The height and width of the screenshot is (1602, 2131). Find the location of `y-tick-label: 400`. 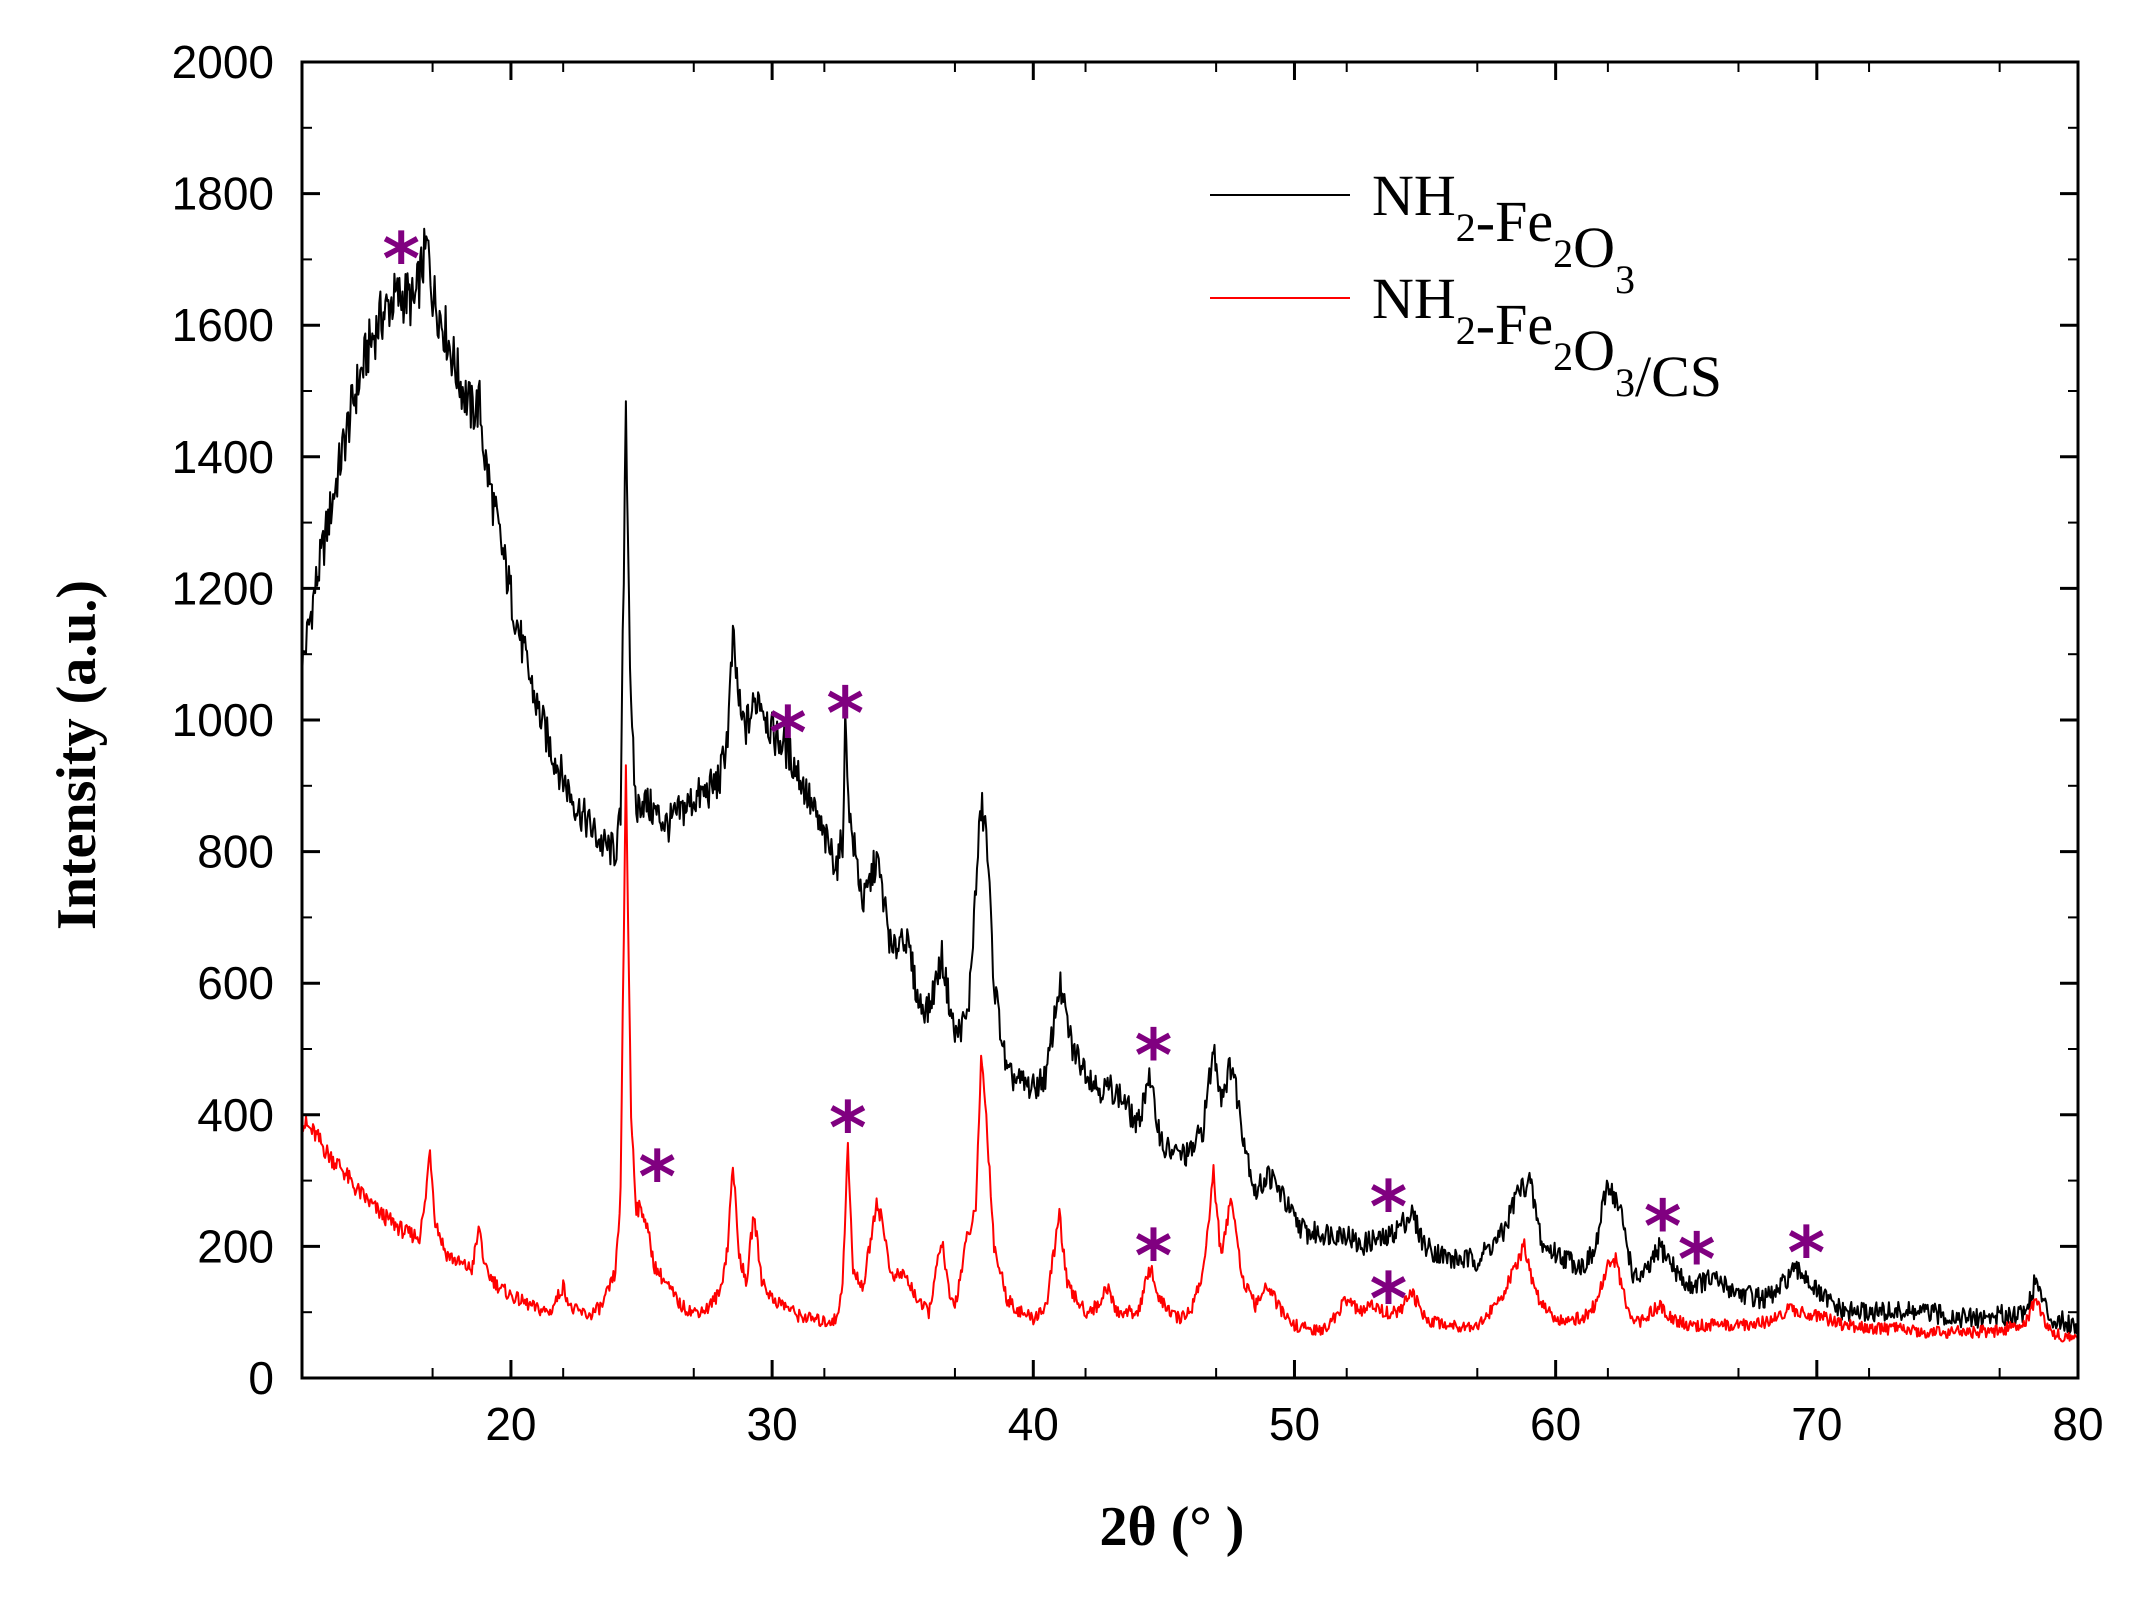

y-tick-label: 400 is located at coordinates (235, 1115).